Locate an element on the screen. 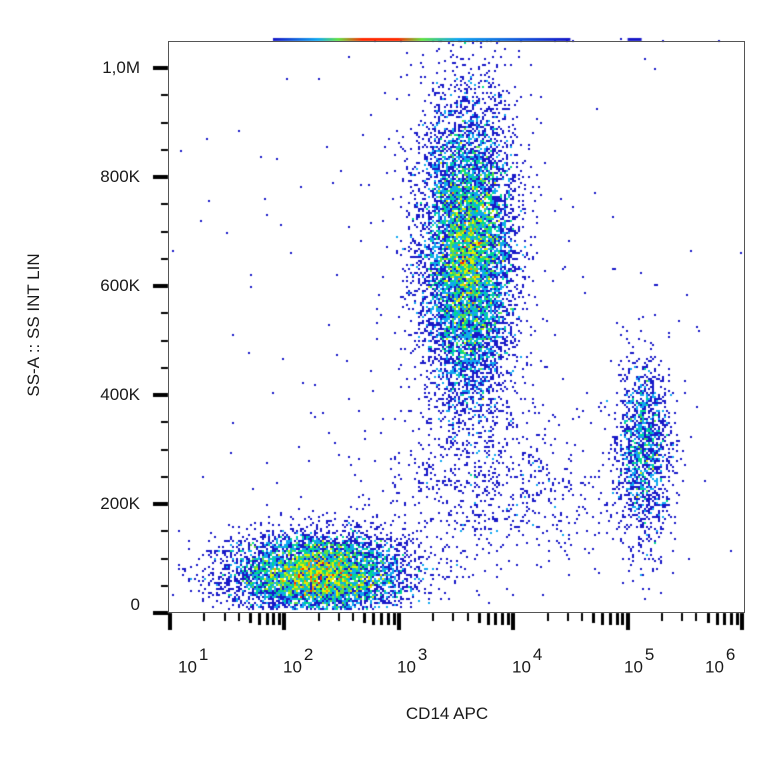 The height and width of the screenshot is (764, 764). x-tick-label: 10¹ is located at coordinates (193, 661).